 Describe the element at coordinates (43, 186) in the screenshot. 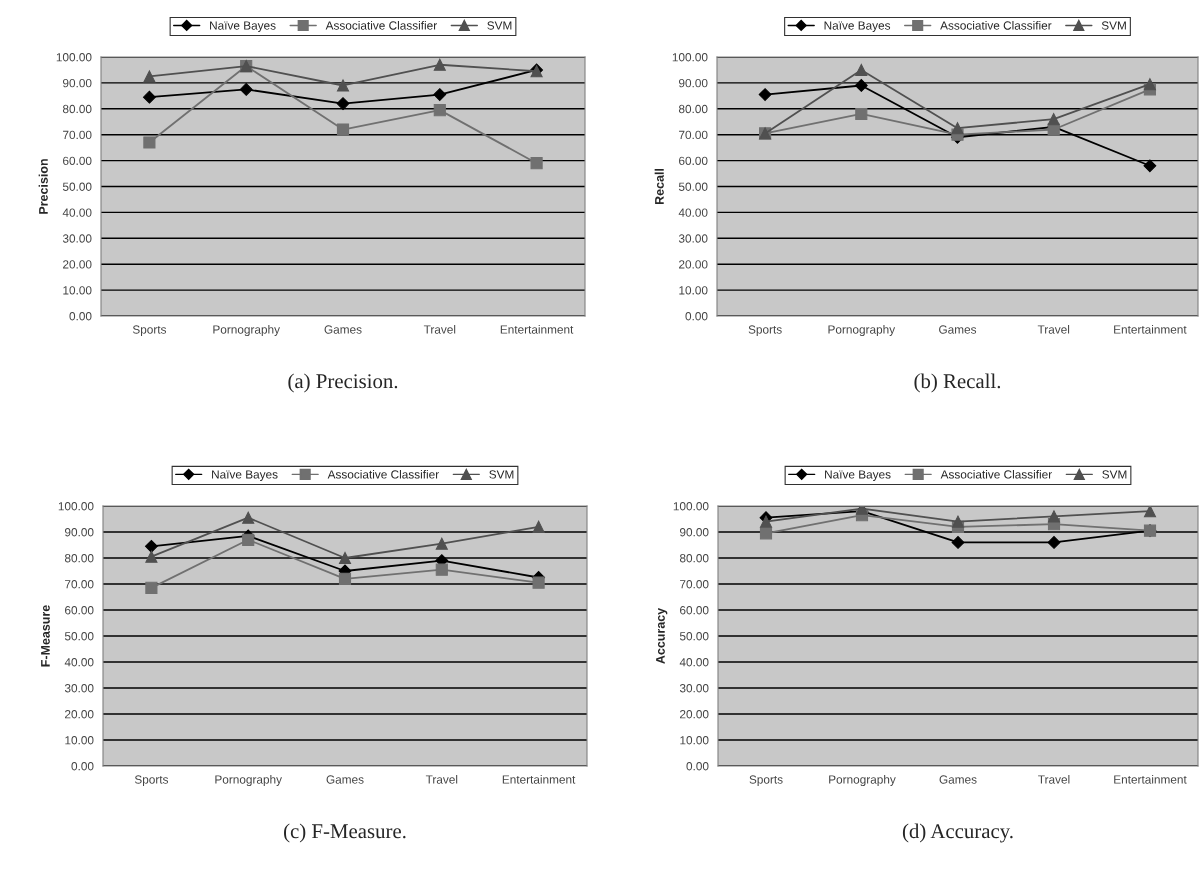

I see `y-axis-title: Precision` at that location.